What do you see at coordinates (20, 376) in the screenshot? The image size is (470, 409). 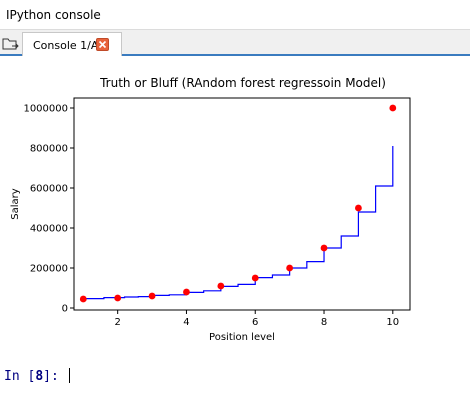 I see `prompt-label: In [` at bounding box center [20, 376].